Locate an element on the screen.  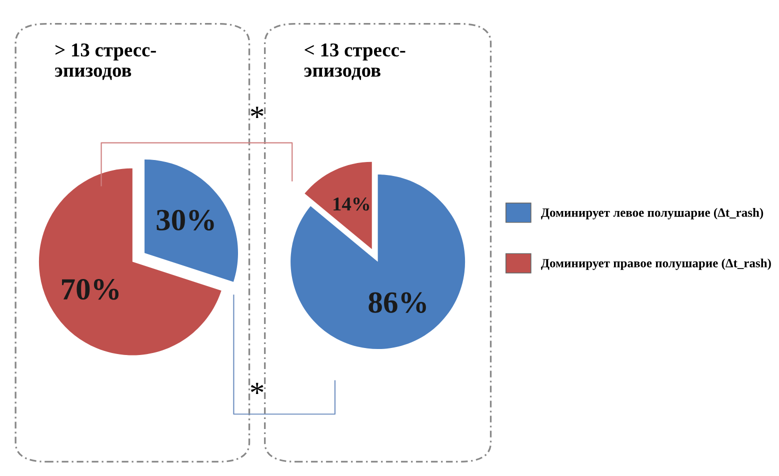
data-label: 86% is located at coordinates (397, 302).